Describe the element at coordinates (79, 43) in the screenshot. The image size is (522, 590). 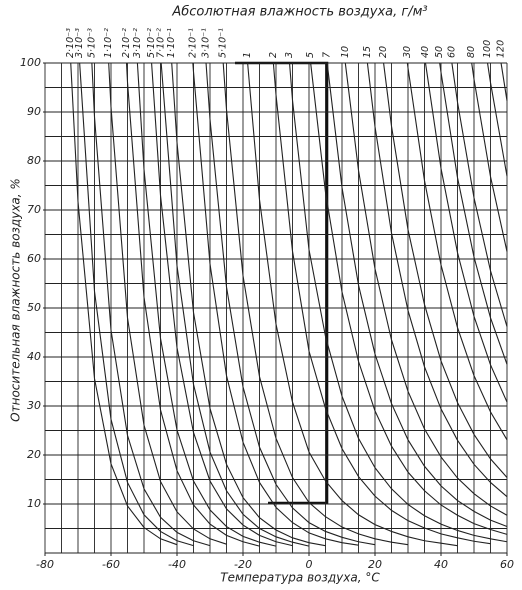
I see `curve-label: 3·10⁻³` at that location.